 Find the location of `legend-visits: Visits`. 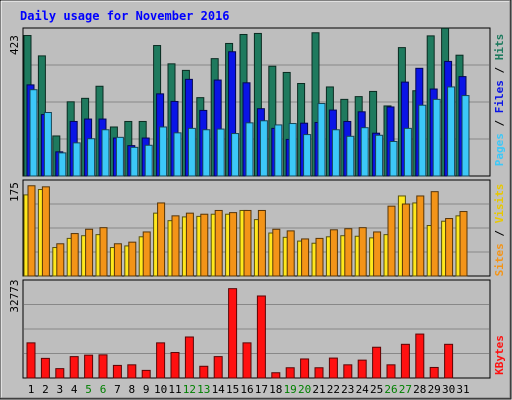

legend-visits: Visits is located at coordinates (499, 204).